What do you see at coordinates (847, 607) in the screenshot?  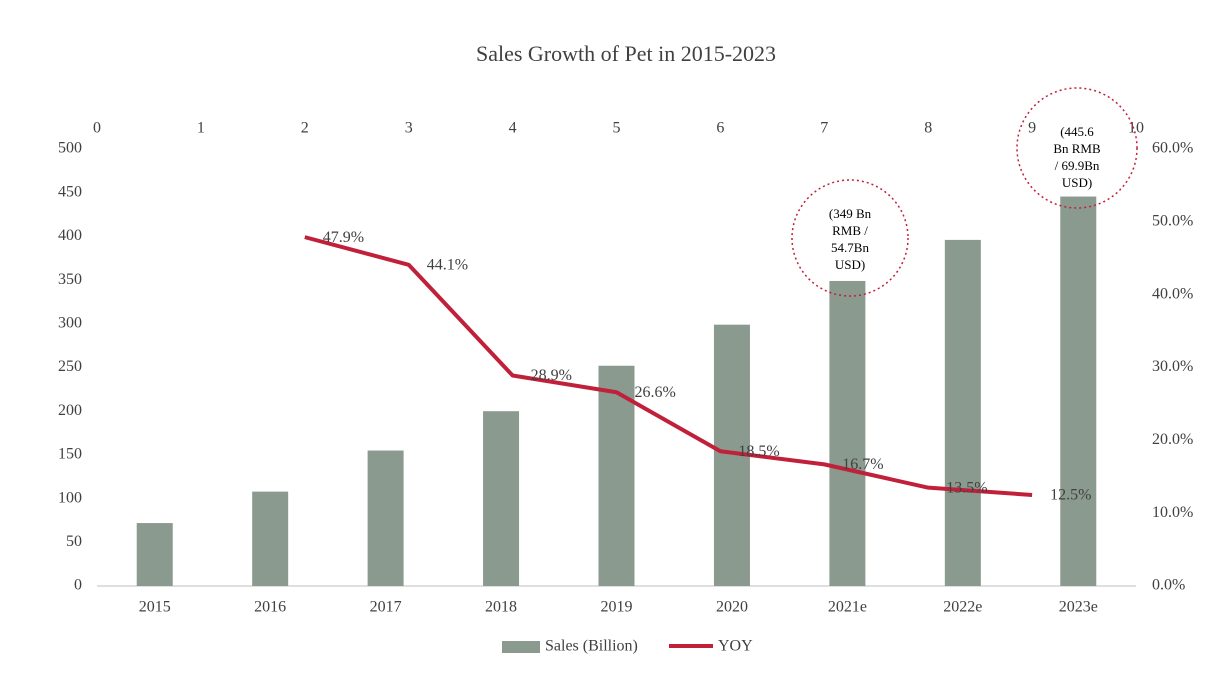 I see `x-tick-label: 2021e` at bounding box center [847, 607].